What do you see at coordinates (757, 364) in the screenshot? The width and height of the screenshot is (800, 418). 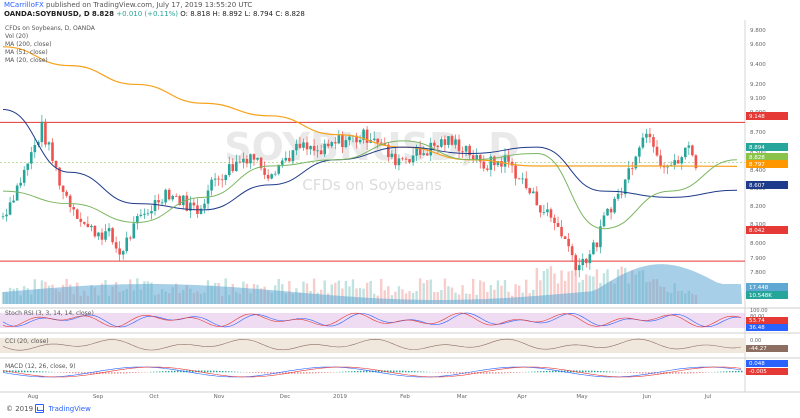 I see `macd-tag-label: 0.048` at bounding box center [757, 364].